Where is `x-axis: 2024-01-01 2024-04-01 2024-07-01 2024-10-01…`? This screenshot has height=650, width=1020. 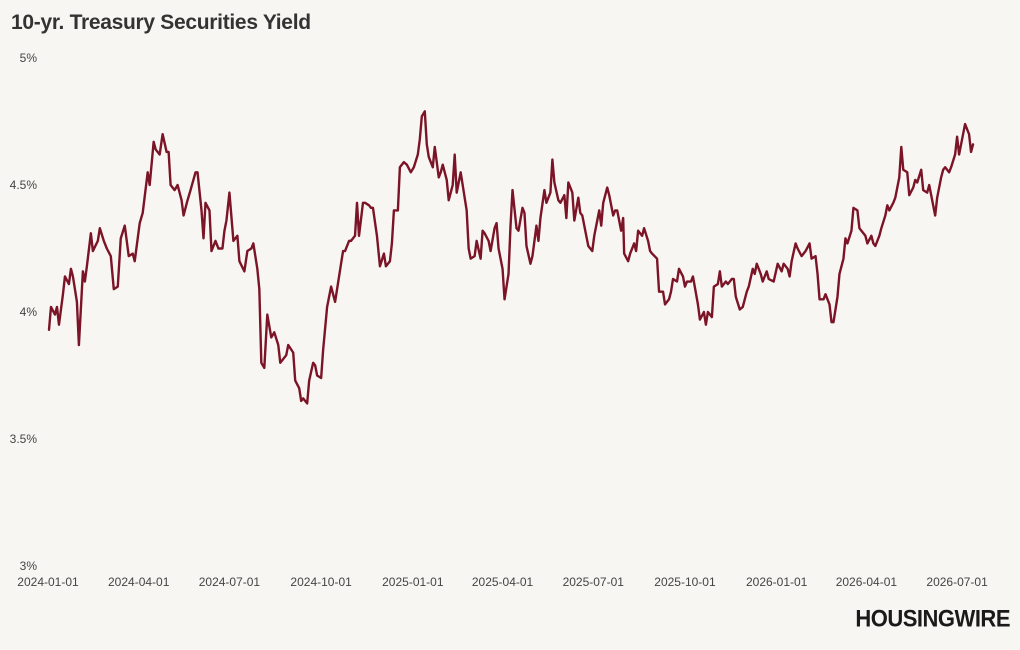 x-axis: 2024-01-01 2024-04-01 2024-07-01 2024-10-01… is located at coordinates (502, 582).